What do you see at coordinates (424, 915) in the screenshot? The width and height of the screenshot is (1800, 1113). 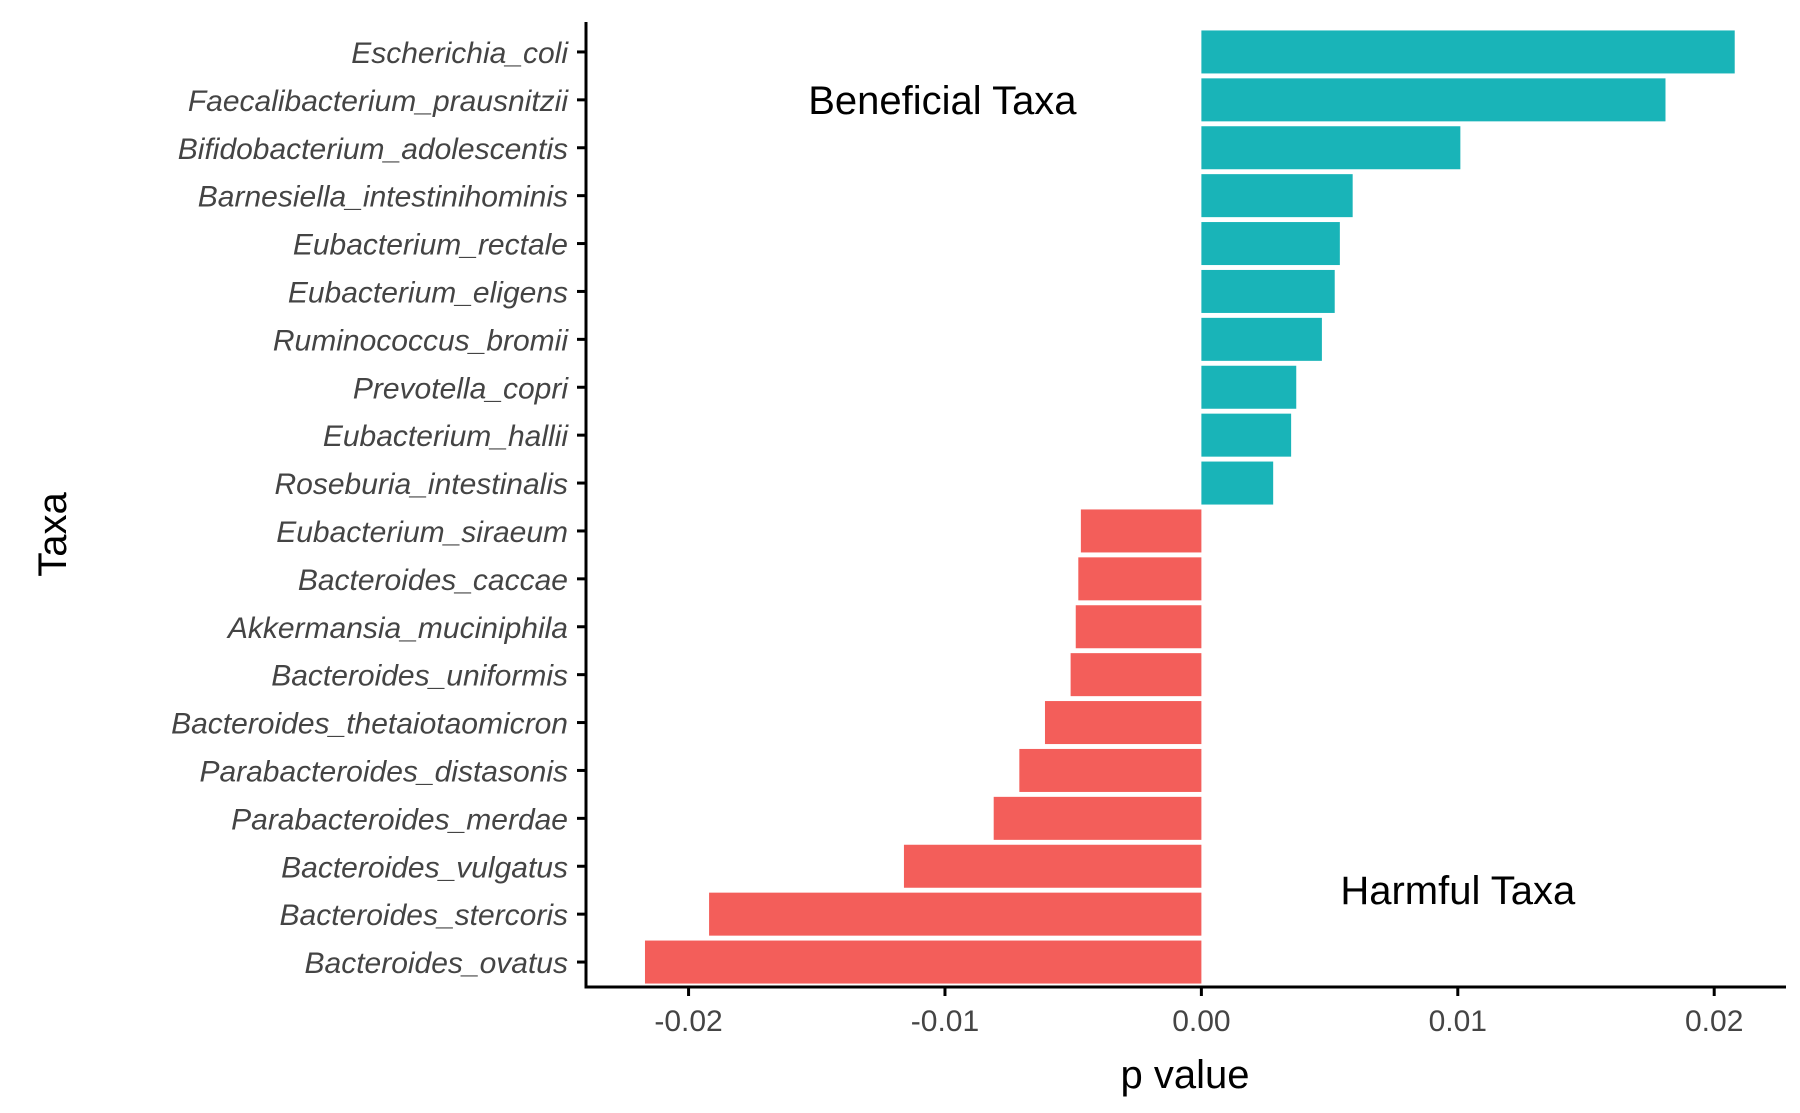 I see `y-tick-label: Bacteroides_stercoris` at bounding box center [424, 915].